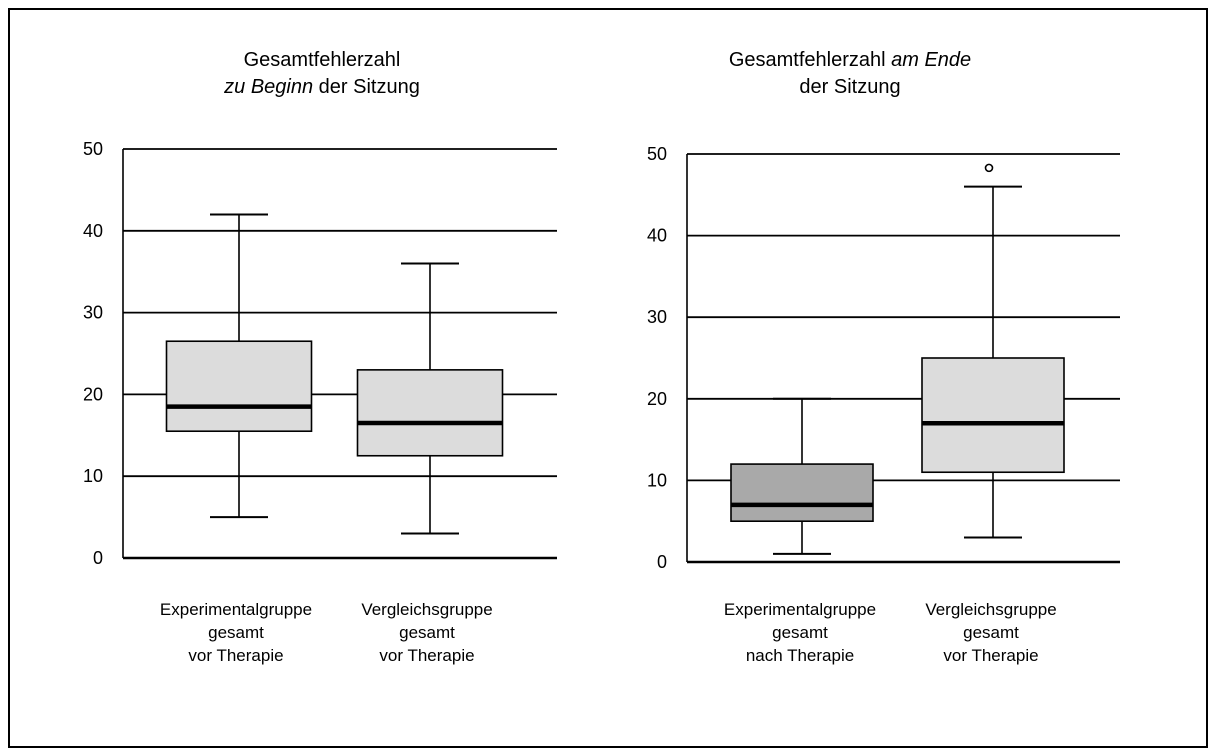 Image resolution: width=1220 pixels, height=748 pixels. What do you see at coordinates (93, 231) in the screenshot?
I see `chart-1-y-tick-label-40: 40` at bounding box center [93, 231].